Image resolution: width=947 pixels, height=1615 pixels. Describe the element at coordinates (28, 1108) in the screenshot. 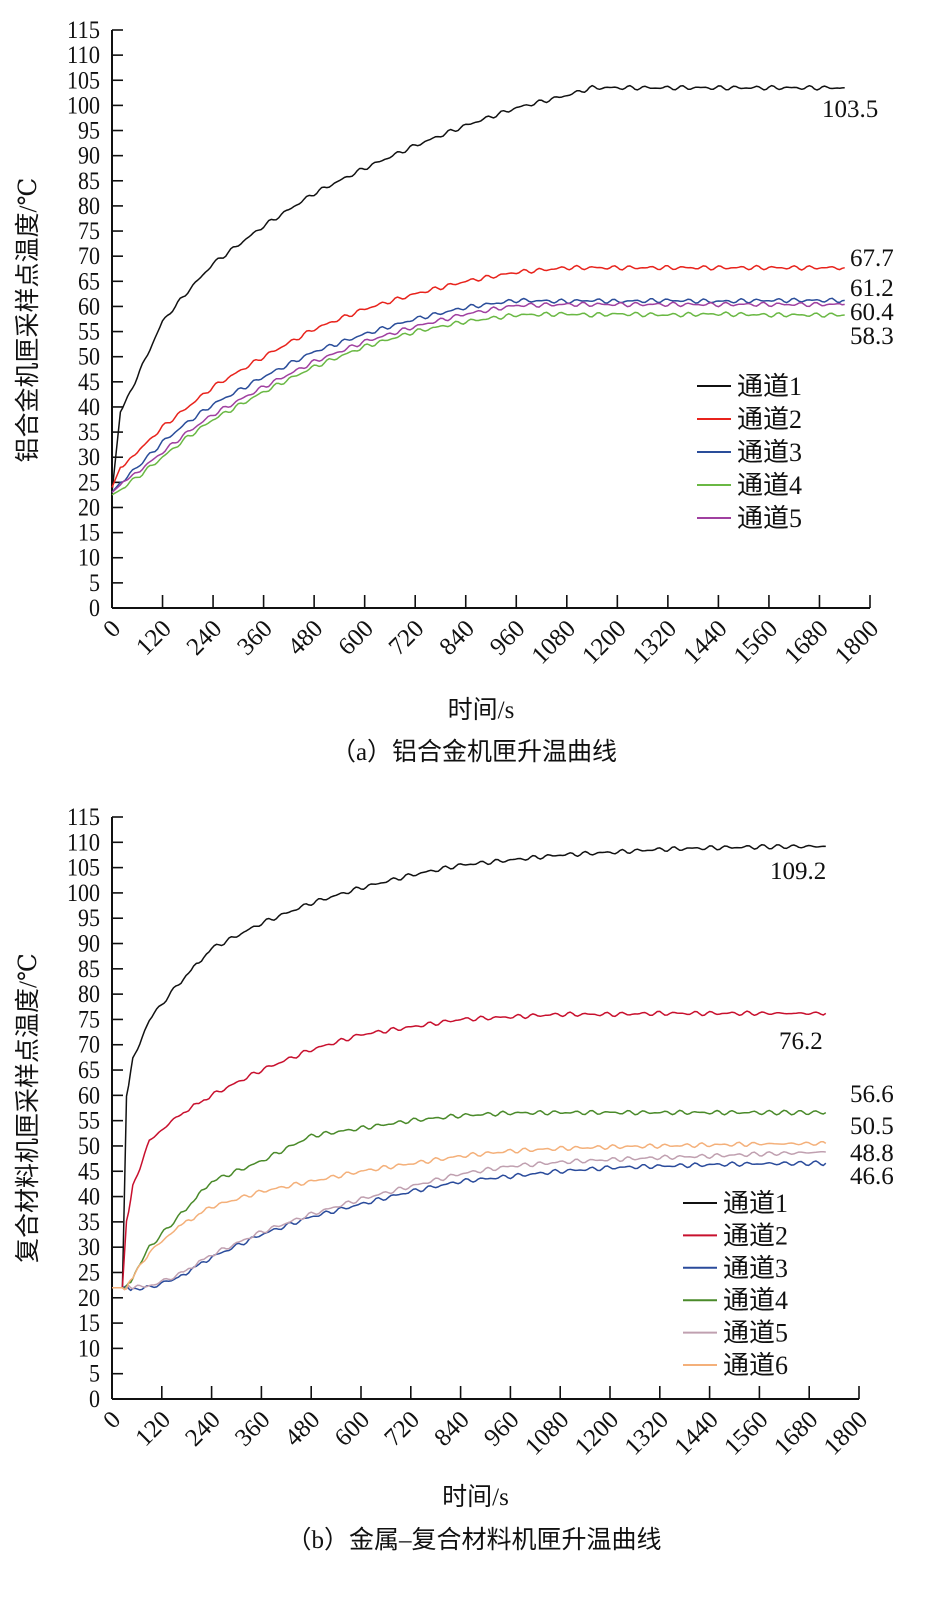

I see `y-axis-label: 复合材料机匣采样点温度/℃` at that location.